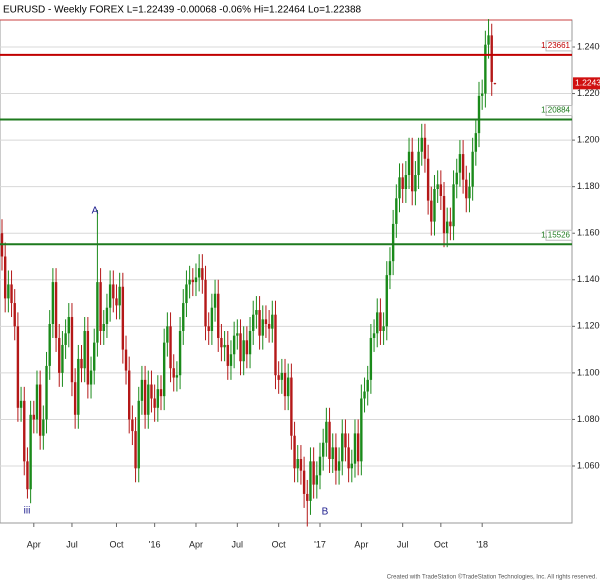  Describe the element at coordinates (555, 234) in the screenshot. I see `level-label: 1.15526` at that location.